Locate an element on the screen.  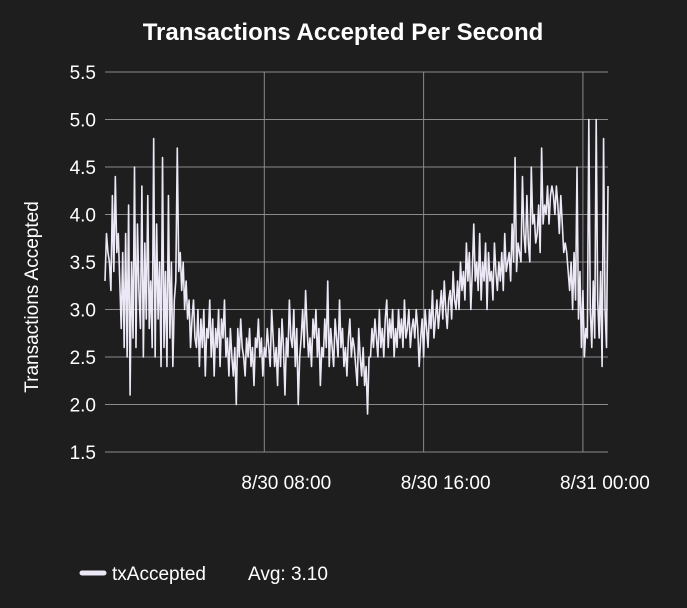
y-tick-label: 3.5 is located at coordinates (83, 263).